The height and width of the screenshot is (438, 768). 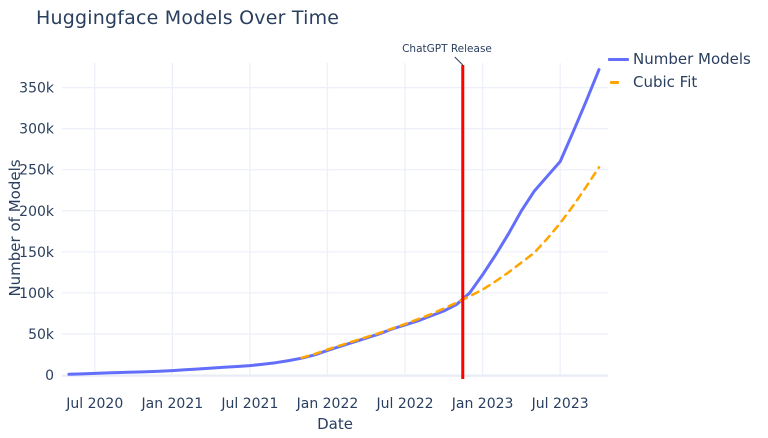 I want to click on x-tick-label: Jan 2023, so click(x=482, y=404).